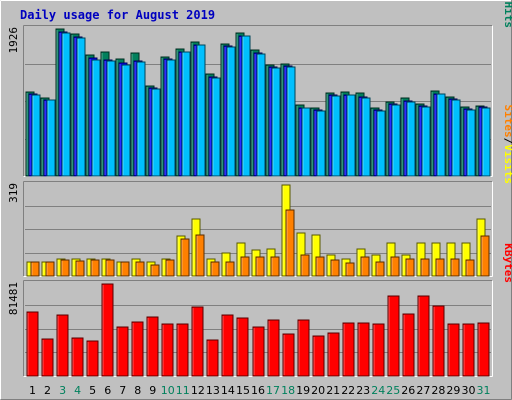  Describe the element at coordinates (13, 40) in the screenshot. I see `y-max-label: 1926` at that location.